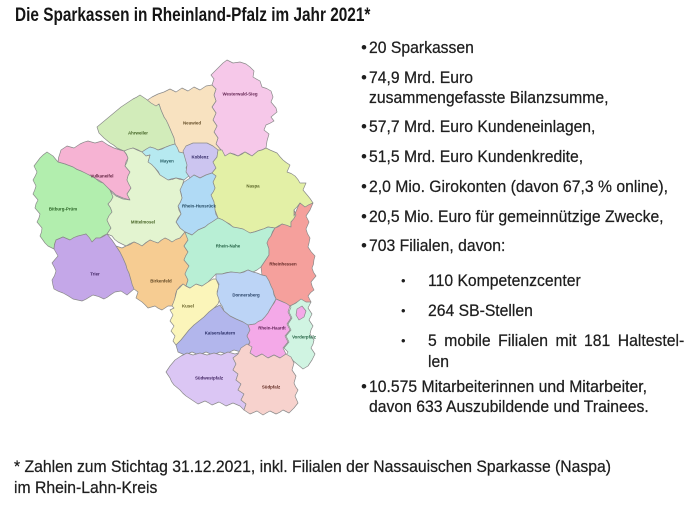  I want to click on svg-text: Koblenz, so click(200, 157).